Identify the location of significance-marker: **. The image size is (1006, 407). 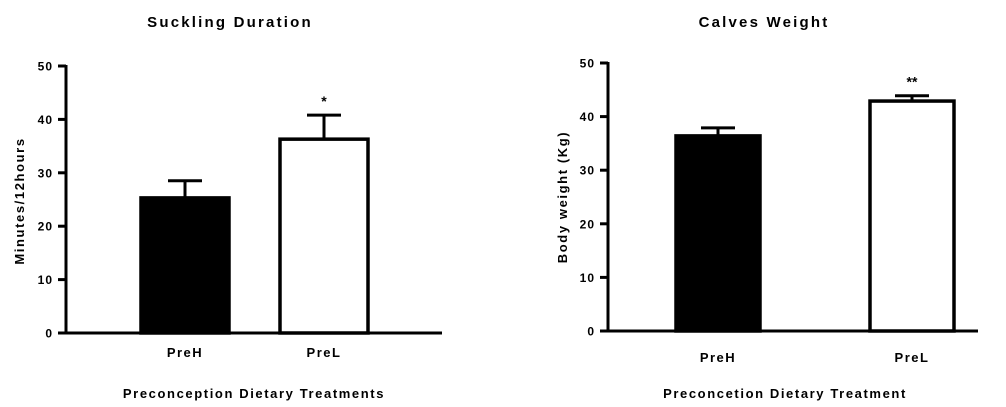
(912, 82).